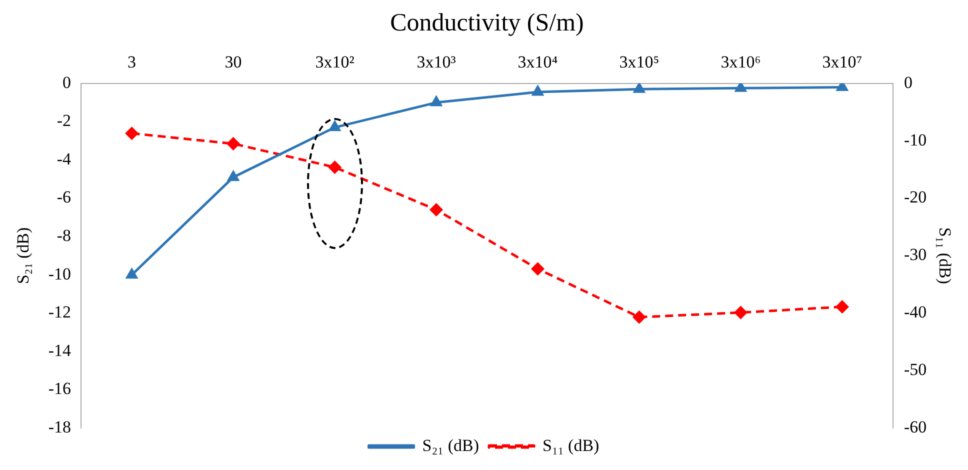 Image resolution: width=968 pixels, height=470 pixels. What do you see at coordinates (60, 274) in the screenshot?
I see `y-tick-label: -10` at bounding box center [60, 274].